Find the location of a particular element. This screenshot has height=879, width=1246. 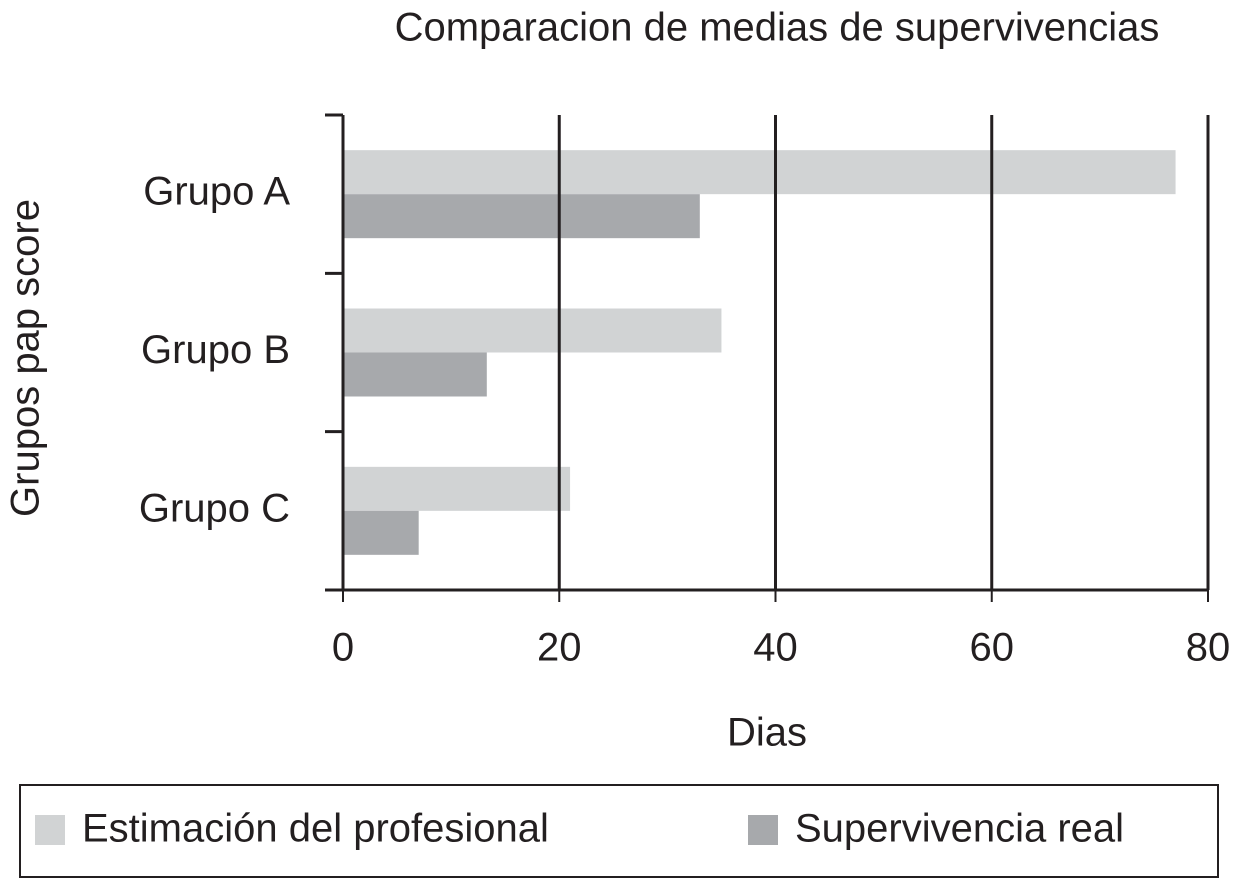

x-tick-label: 60 is located at coordinates (992, 648).